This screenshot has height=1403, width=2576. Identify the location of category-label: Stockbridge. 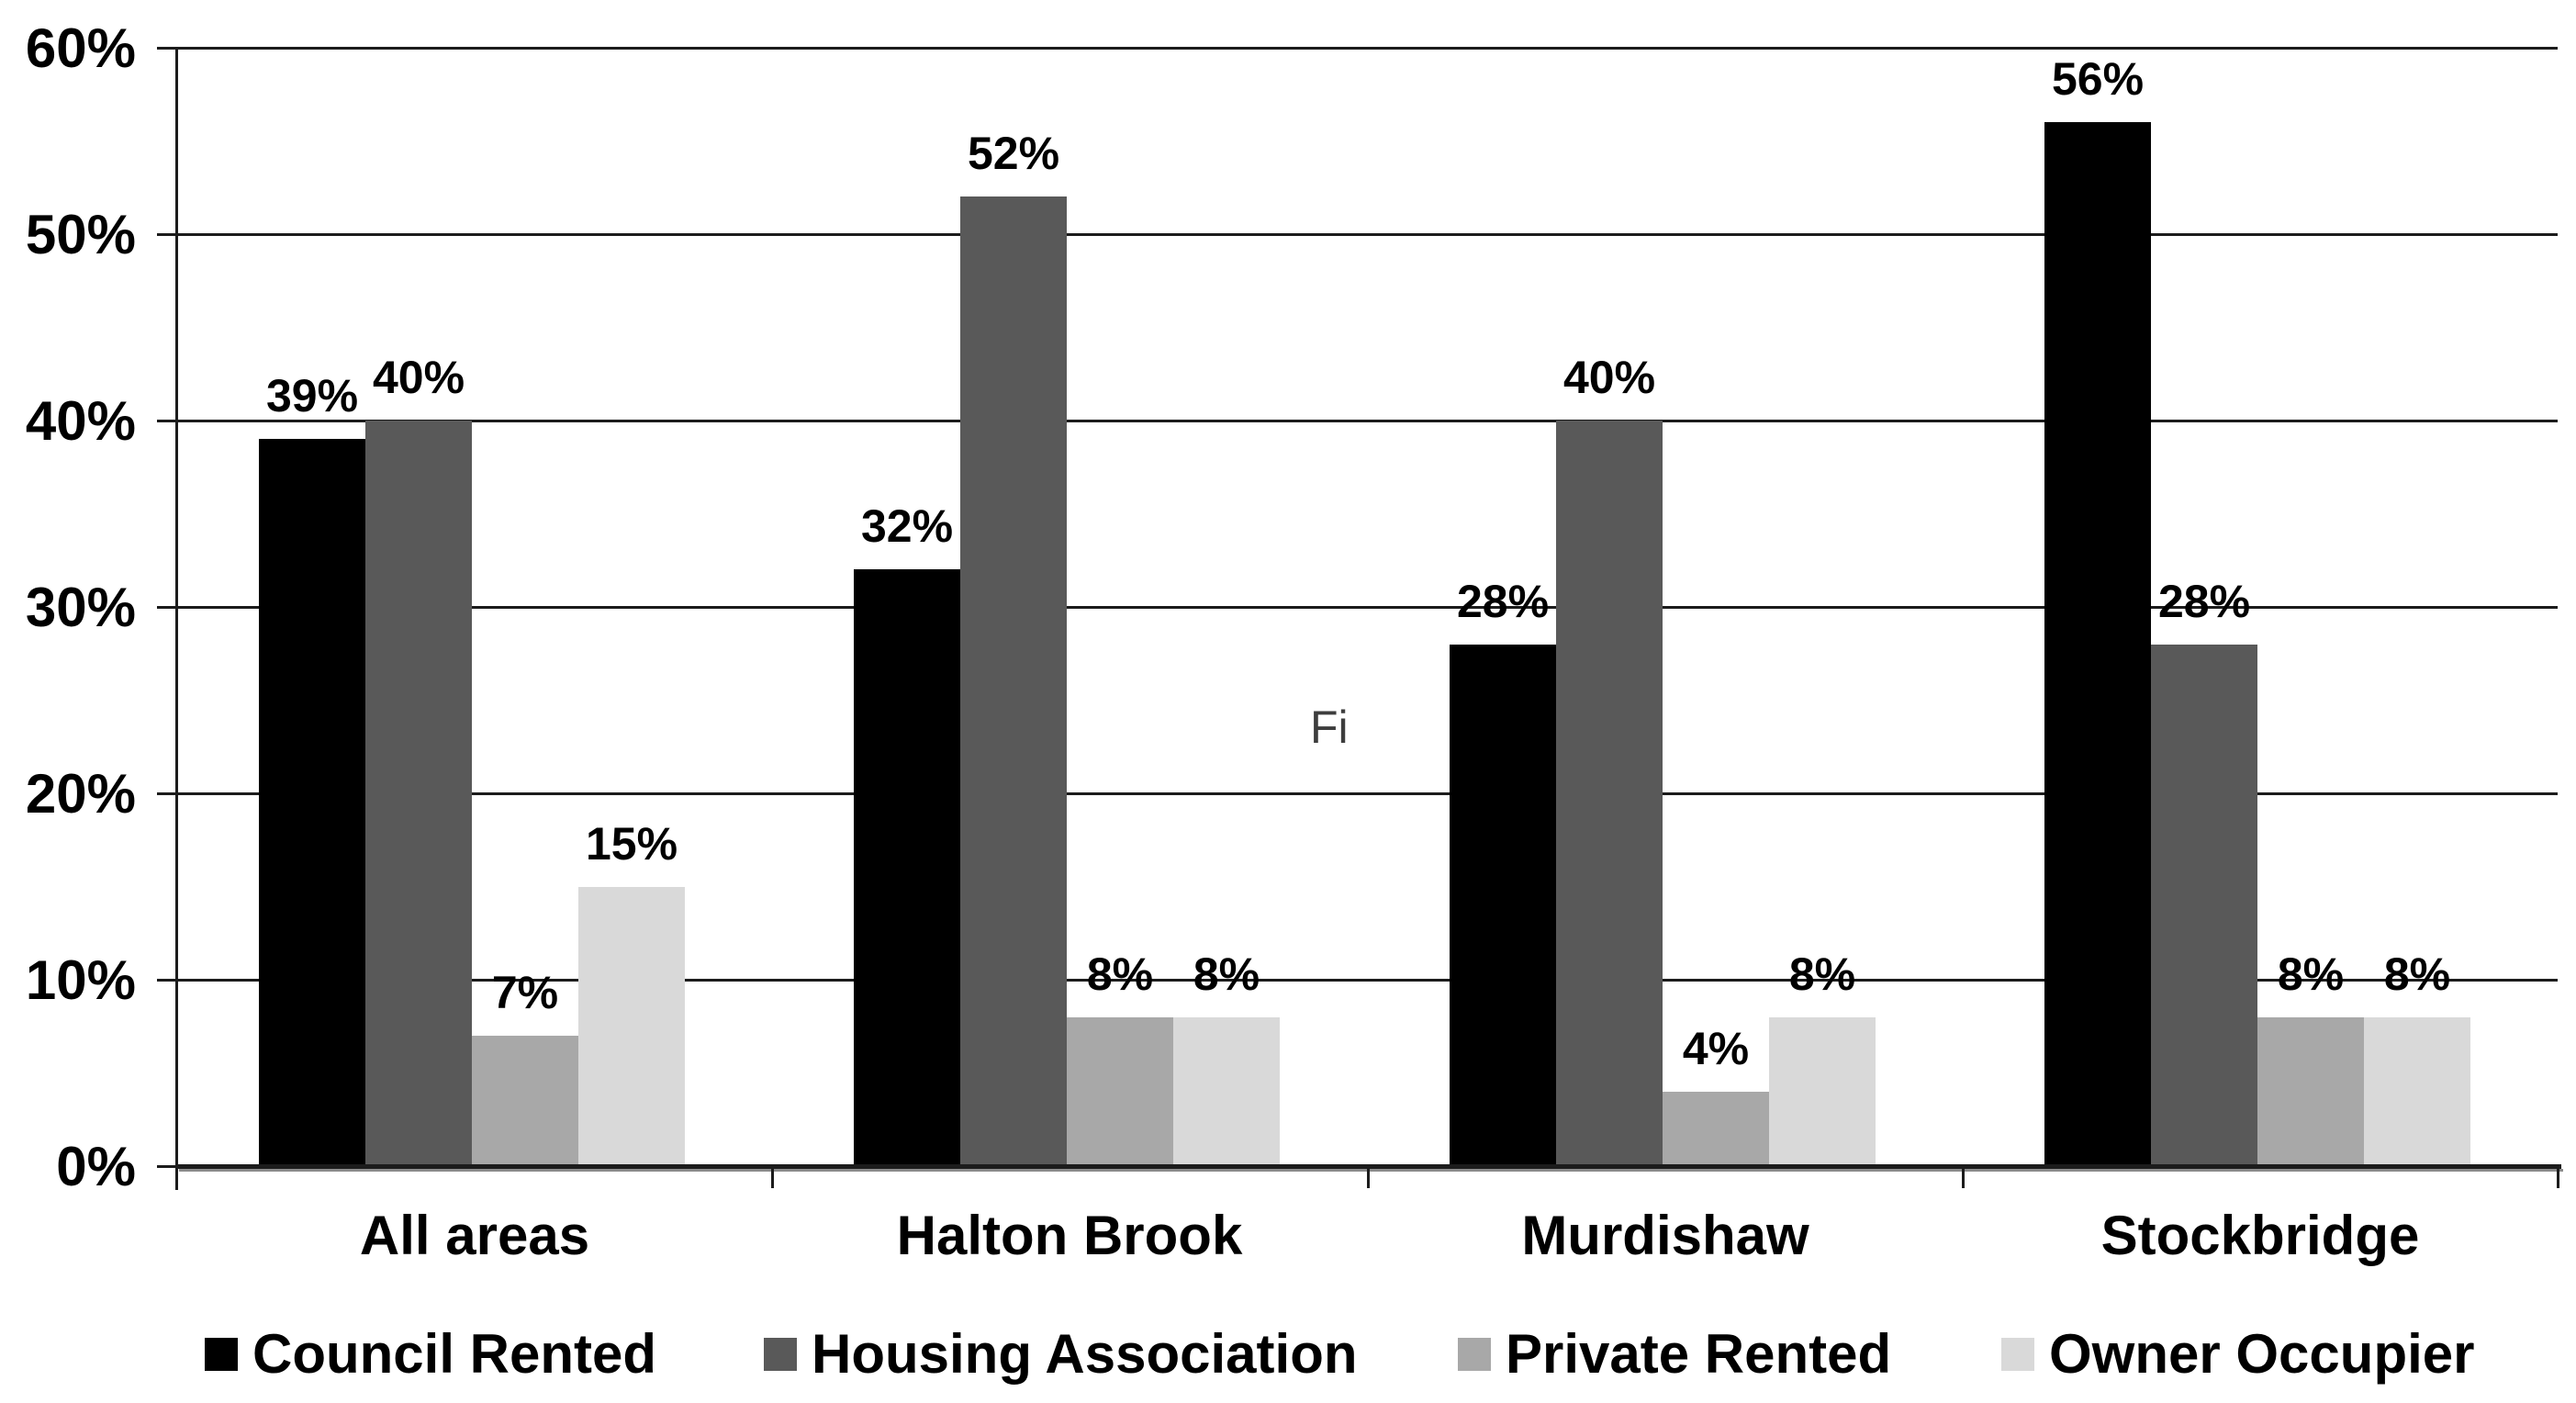
(2260, 1235).